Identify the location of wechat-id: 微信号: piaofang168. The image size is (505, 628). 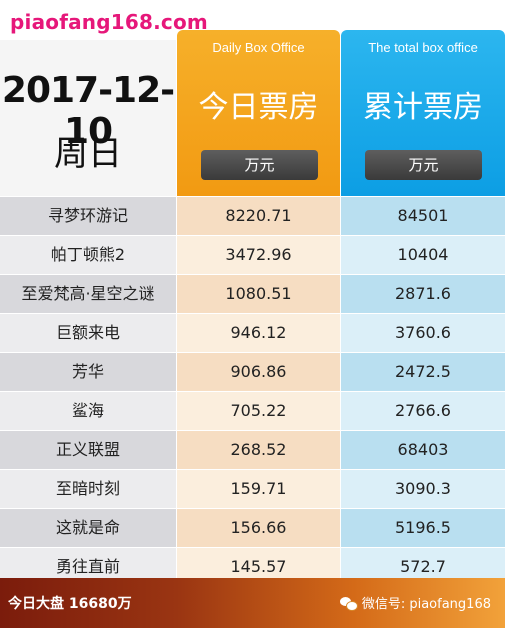
(426, 604).